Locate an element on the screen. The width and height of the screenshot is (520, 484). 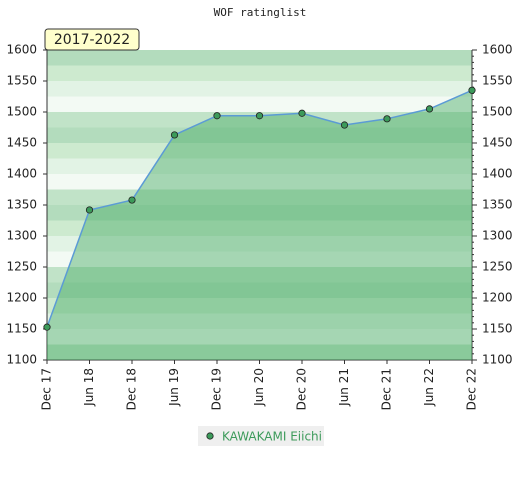
x-tick-label: Dec 18 is located at coordinates (132, 389).